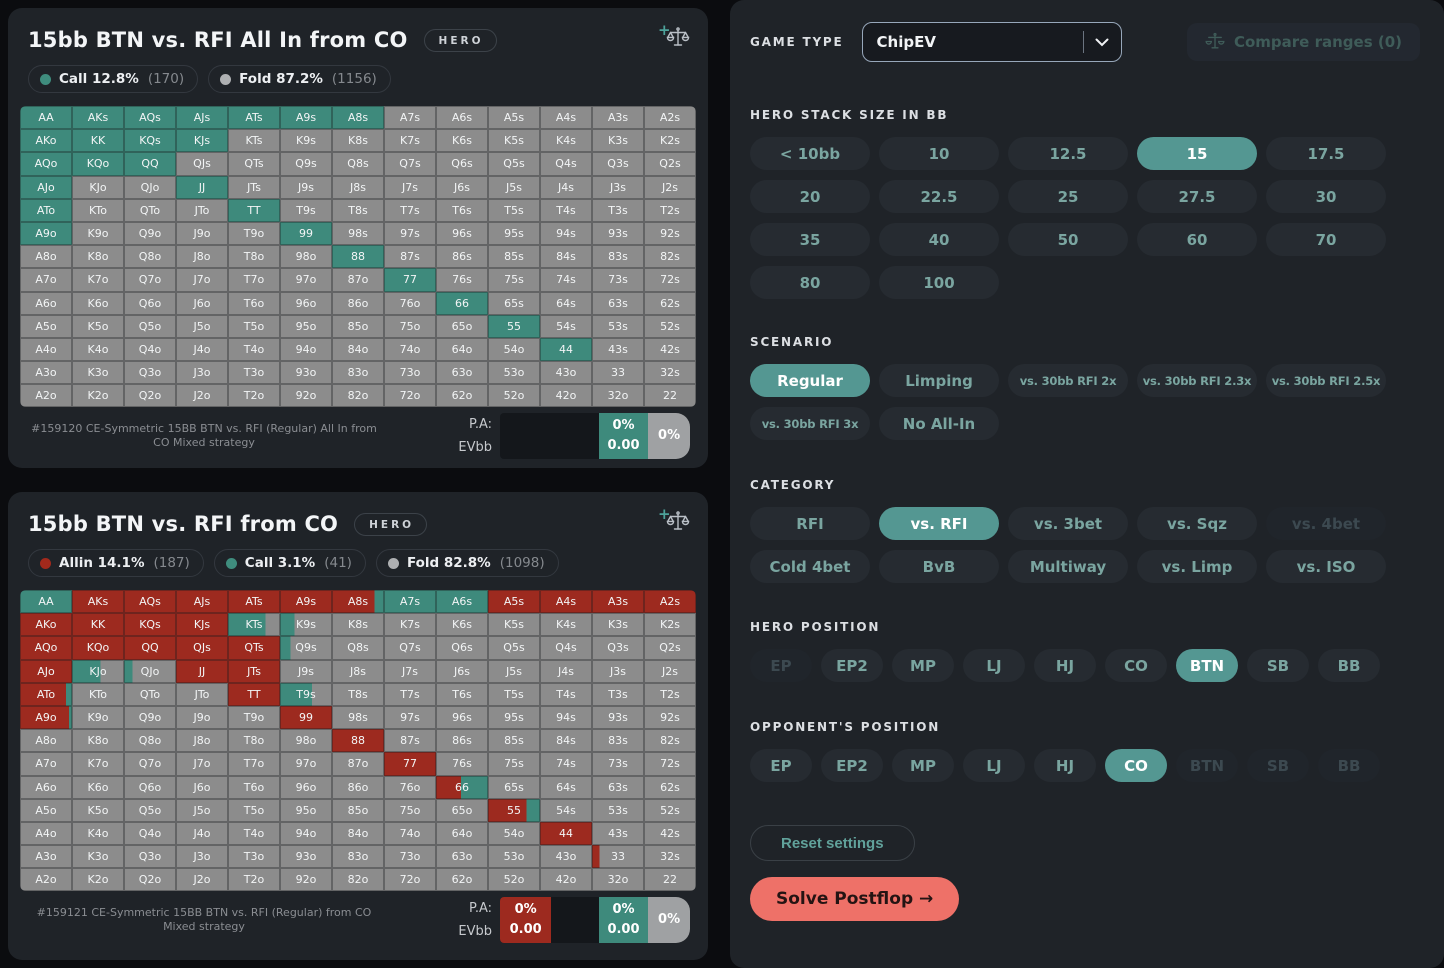 This screenshot has height=968, width=1444. Describe the element at coordinates (306, 787) in the screenshot. I see `hand-cell-96o: 96o` at that location.